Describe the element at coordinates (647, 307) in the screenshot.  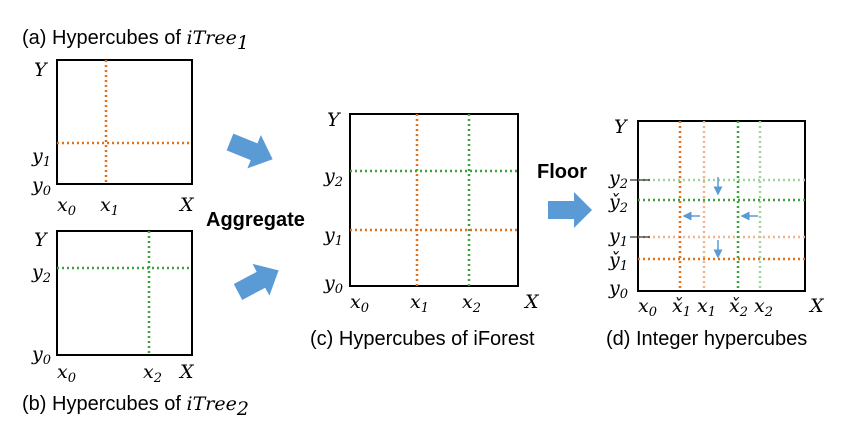
I see `tick-x0-d: x0` at that location.